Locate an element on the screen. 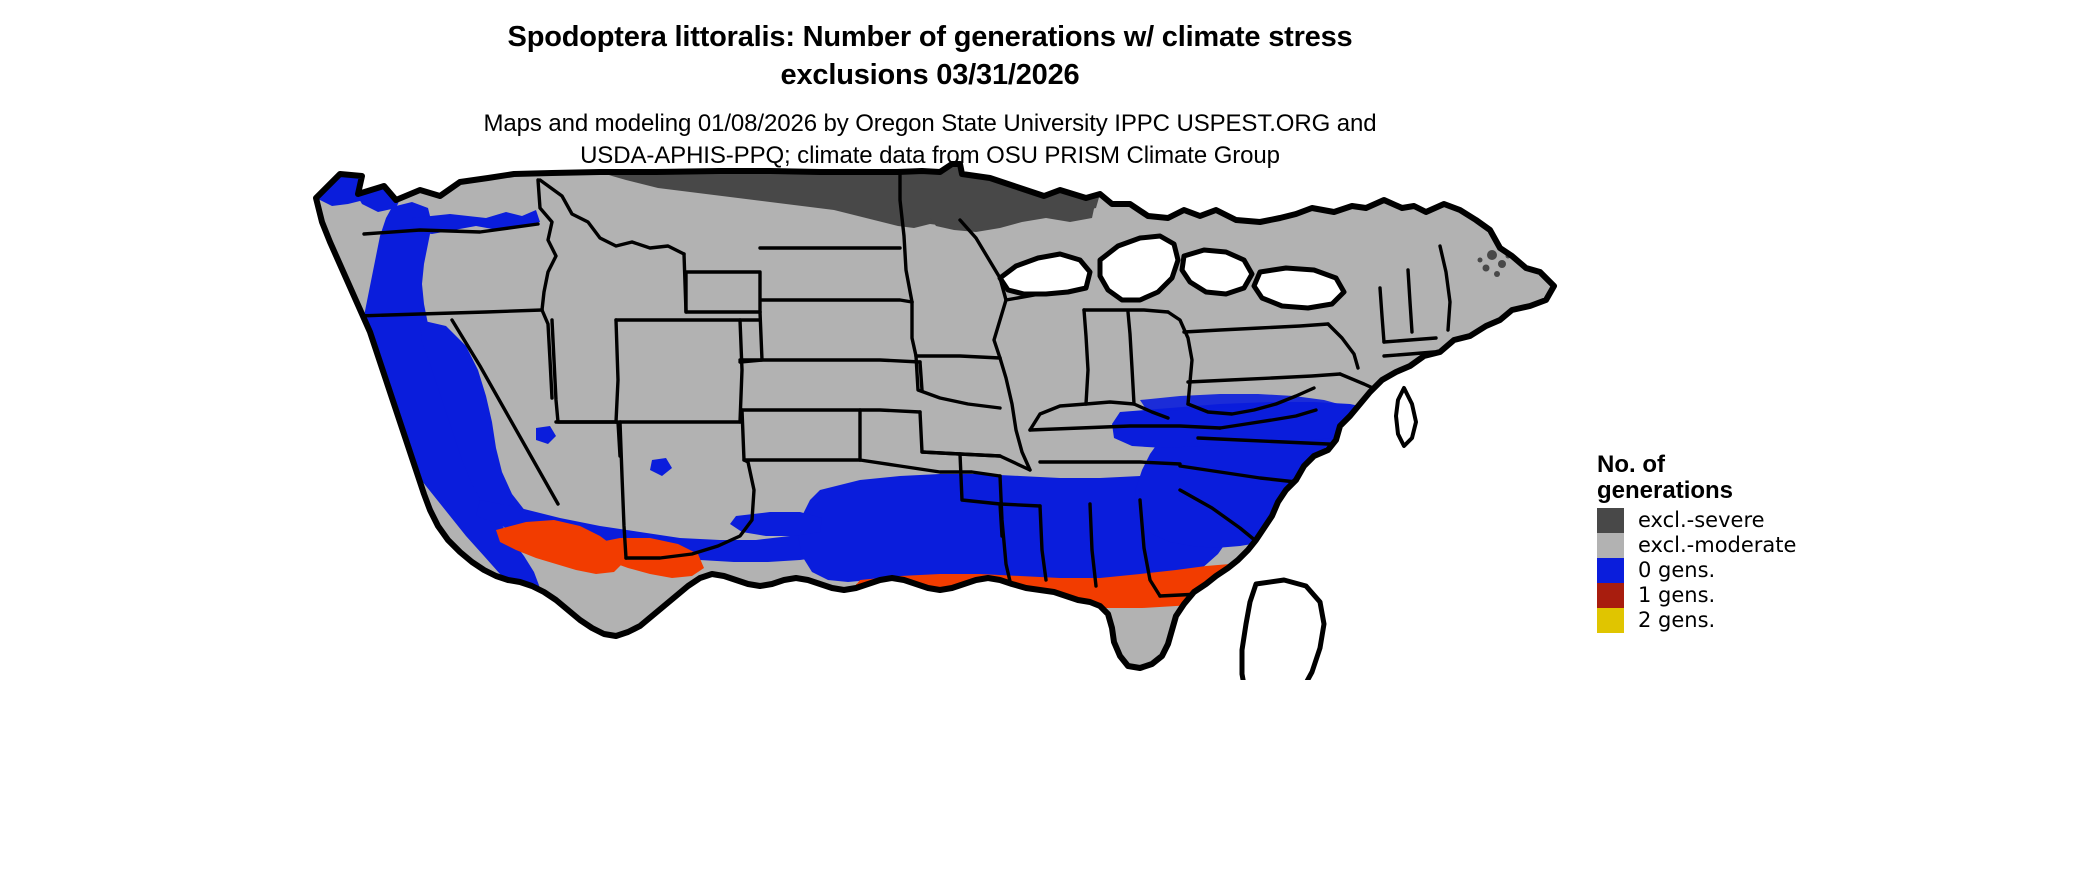 The height and width of the screenshot is (892, 2100). legend-label-excl-moderate: excl.-moderate is located at coordinates (1717, 545).